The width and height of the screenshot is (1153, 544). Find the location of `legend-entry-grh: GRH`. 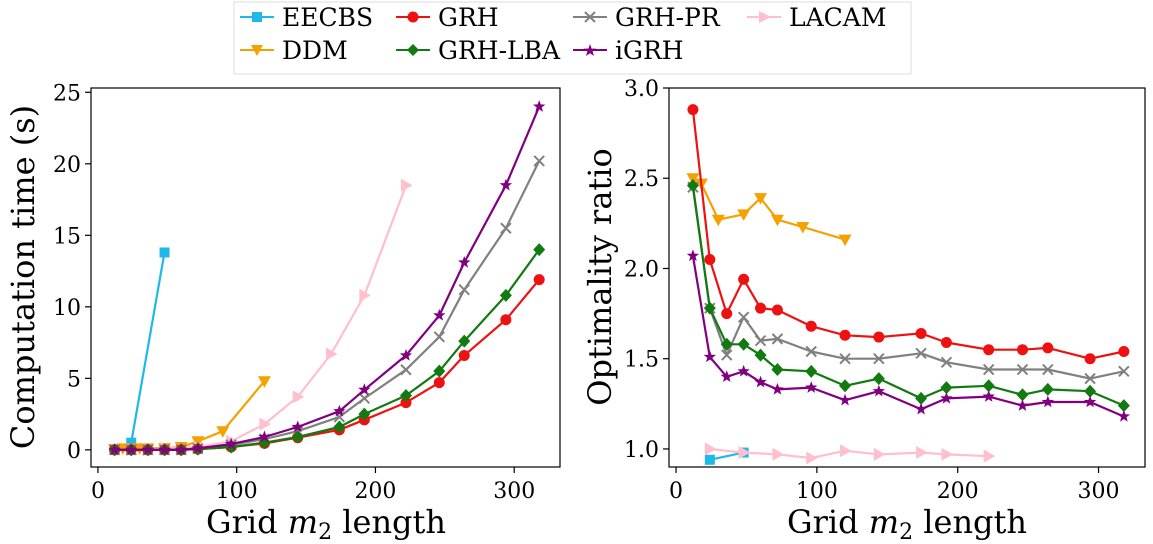

legend-entry-grh: GRH is located at coordinates (447, 17).